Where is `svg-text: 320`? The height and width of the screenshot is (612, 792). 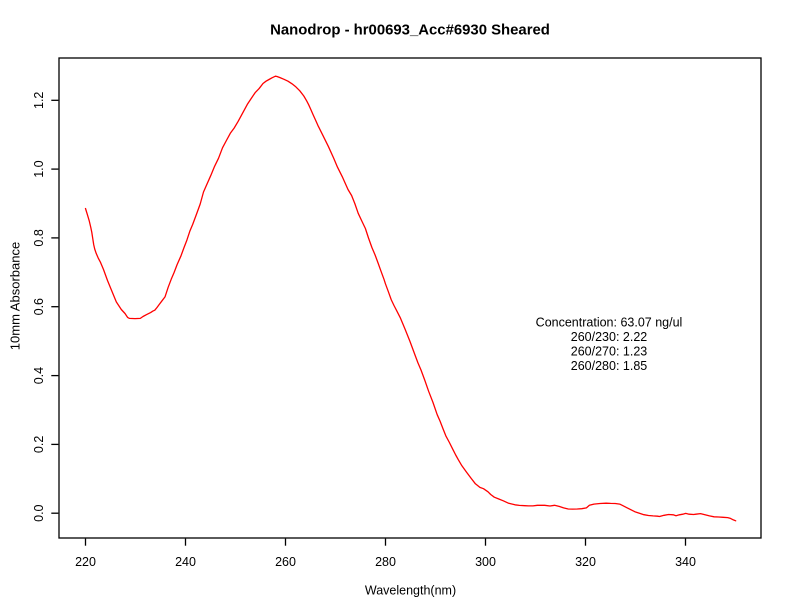 svg-text: 320 is located at coordinates (585, 562).